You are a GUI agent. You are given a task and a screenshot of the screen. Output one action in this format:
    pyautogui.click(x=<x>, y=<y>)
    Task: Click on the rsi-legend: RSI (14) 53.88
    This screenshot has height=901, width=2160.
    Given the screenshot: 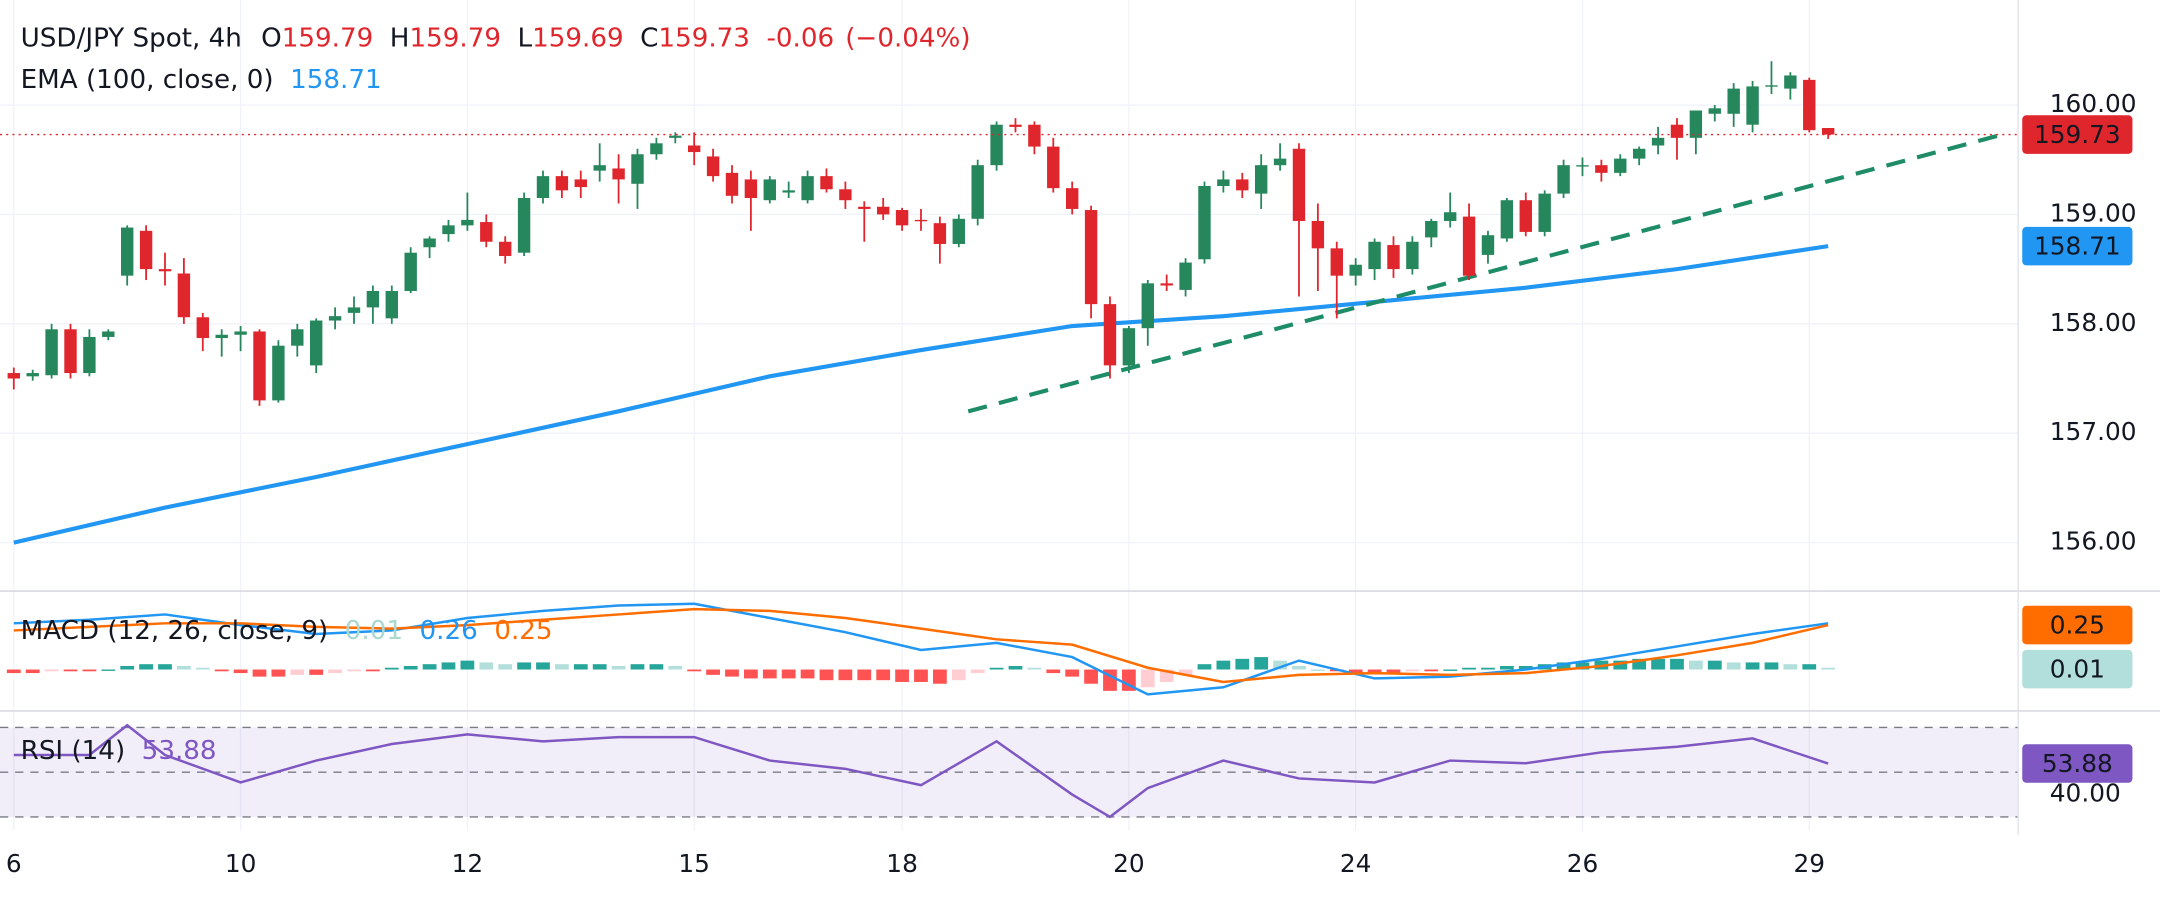 What is the action you would take?
    pyautogui.click(x=119, y=750)
    